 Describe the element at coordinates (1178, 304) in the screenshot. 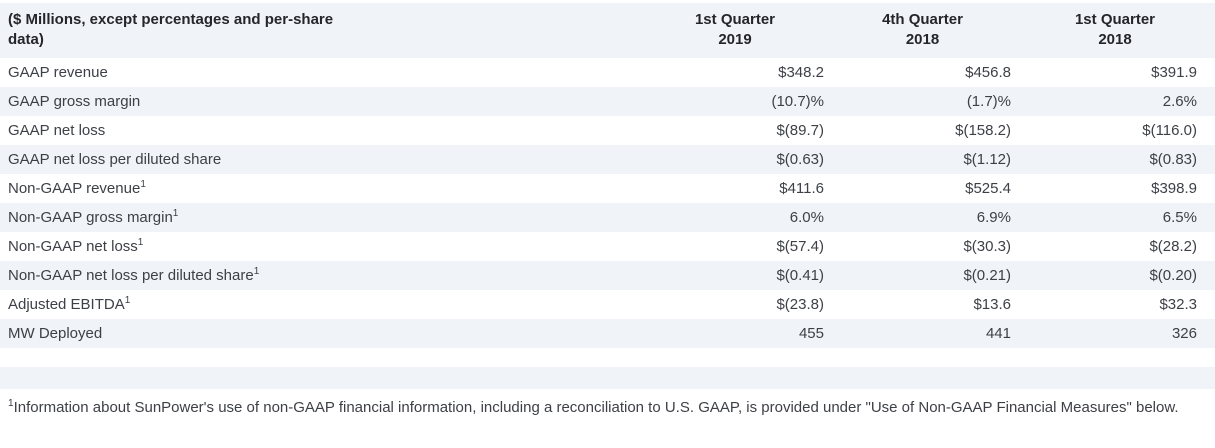

I see `metric-value: $32.3` at that location.